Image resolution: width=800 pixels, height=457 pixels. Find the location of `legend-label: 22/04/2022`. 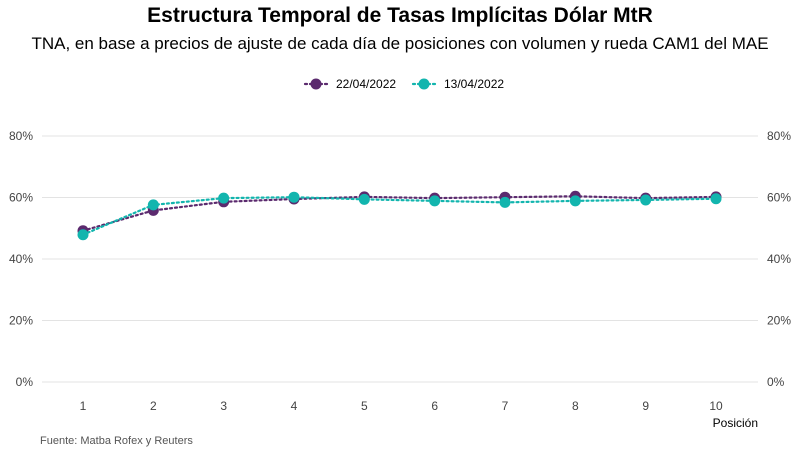

legend-label: 22/04/2022 is located at coordinates (366, 84).